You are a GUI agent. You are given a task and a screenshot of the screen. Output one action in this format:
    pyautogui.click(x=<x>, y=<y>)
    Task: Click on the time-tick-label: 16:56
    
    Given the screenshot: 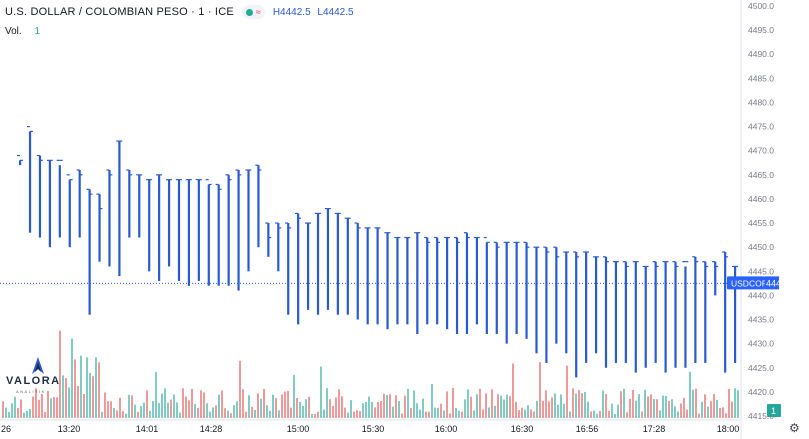 What is the action you would take?
    pyautogui.click(x=587, y=429)
    